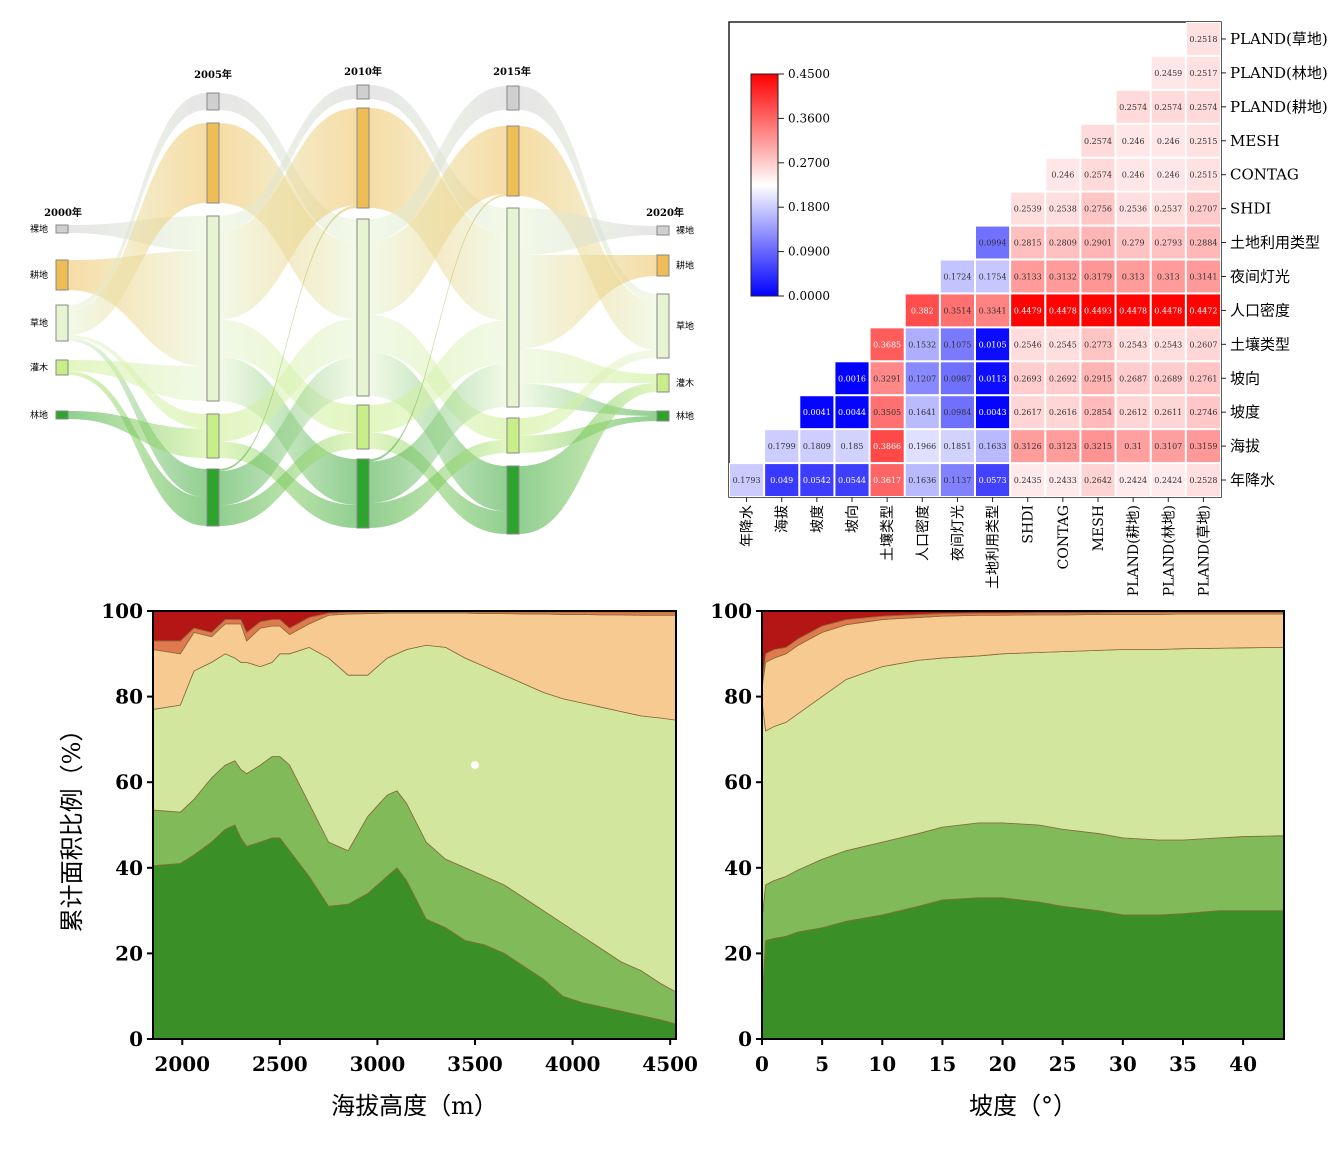  I want to click on heatmap-cell-value: 0.2528, so click(1203, 480).